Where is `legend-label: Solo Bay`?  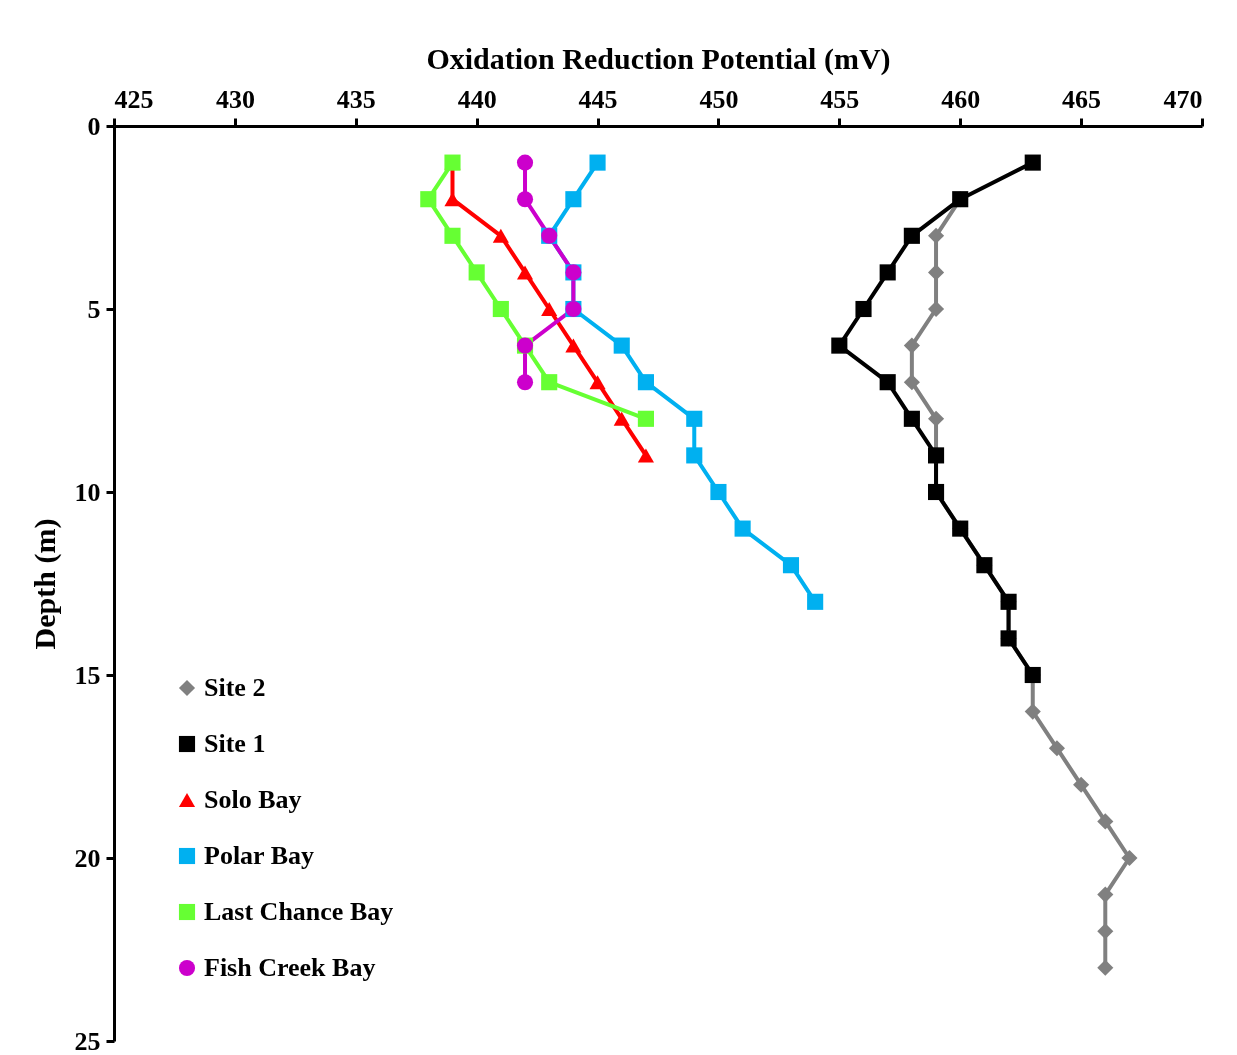
legend-label: Solo Bay is located at coordinates (253, 799).